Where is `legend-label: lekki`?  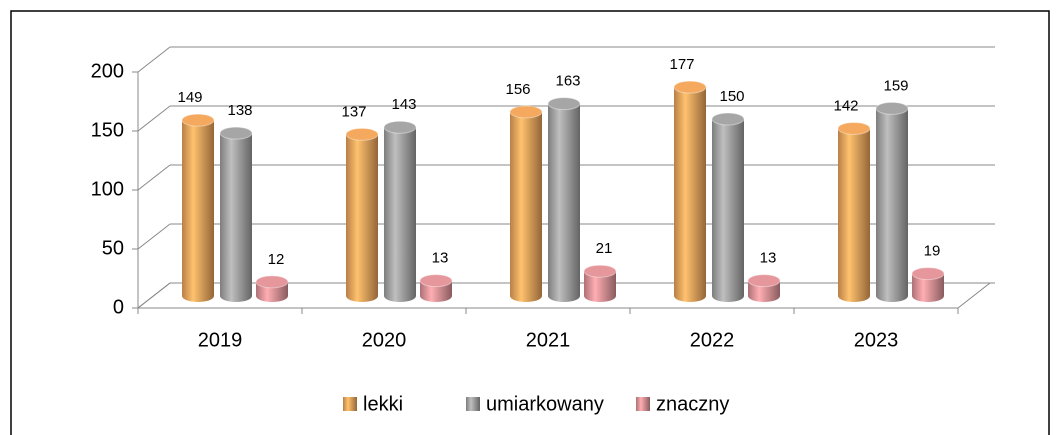
legend-label: lekki is located at coordinates (383, 404).